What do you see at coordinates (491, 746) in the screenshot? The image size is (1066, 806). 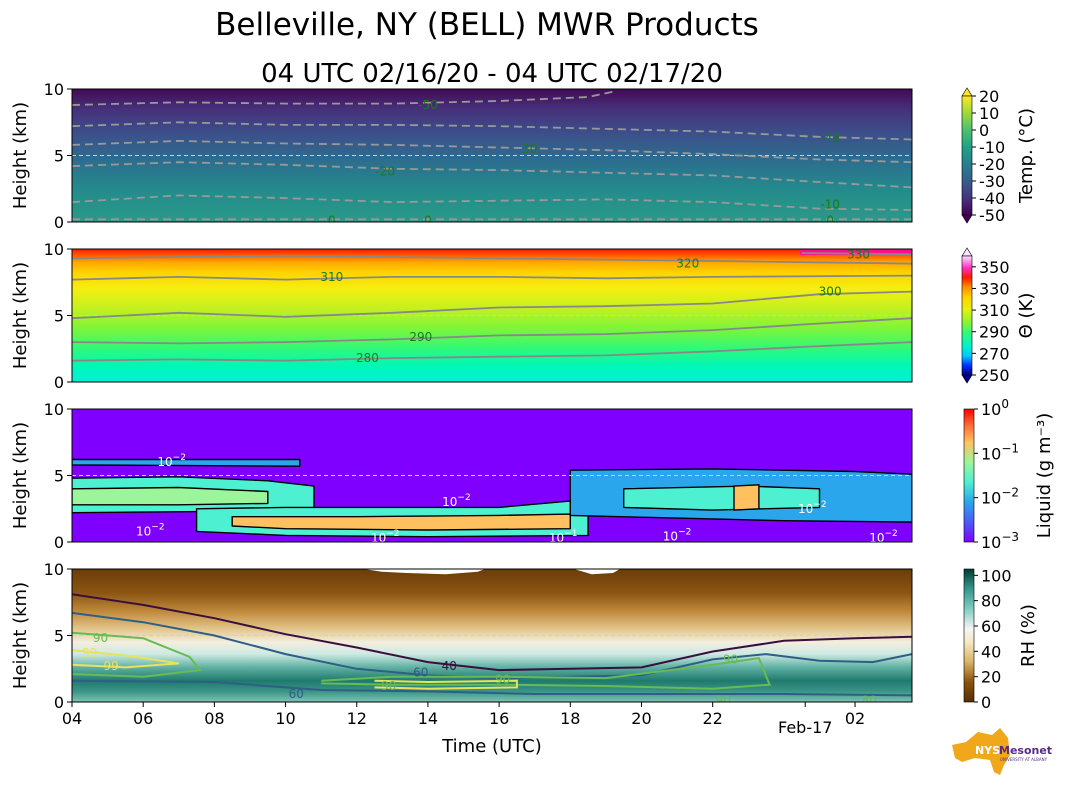 I see `x-axis-label: Time (UTC)` at bounding box center [491, 746].